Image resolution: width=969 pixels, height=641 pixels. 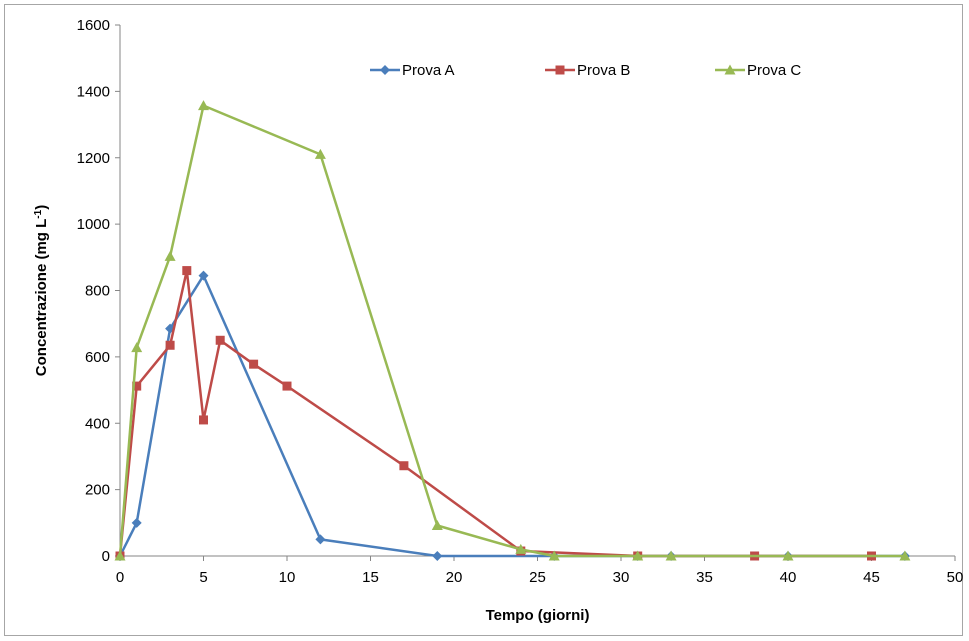 I want to click on x-tick-label: 0, so click(x=120, y=577).